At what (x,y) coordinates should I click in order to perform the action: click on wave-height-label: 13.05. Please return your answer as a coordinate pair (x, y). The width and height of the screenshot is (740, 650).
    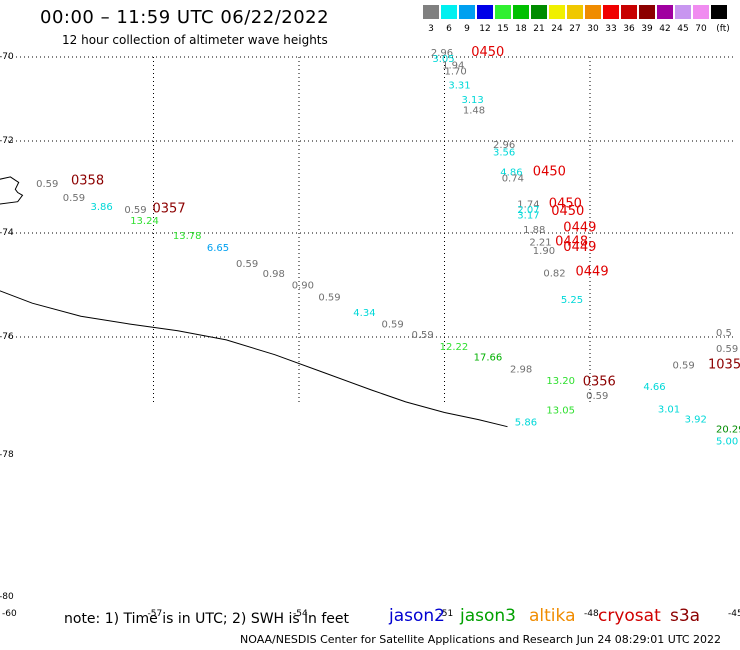
    Looking at the image, I should click on (560, 411).